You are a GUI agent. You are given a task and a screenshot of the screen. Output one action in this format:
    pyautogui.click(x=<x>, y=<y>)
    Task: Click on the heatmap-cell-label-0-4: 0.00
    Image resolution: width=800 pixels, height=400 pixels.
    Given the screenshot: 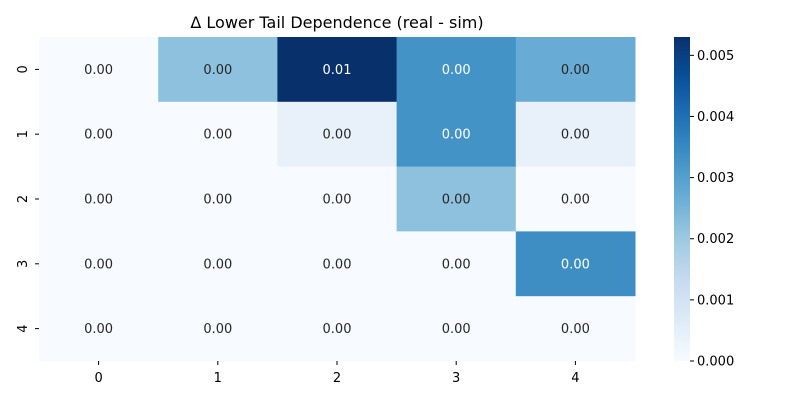 What is the action you would take?
    pyautogui.click(x=575, y=70)
    